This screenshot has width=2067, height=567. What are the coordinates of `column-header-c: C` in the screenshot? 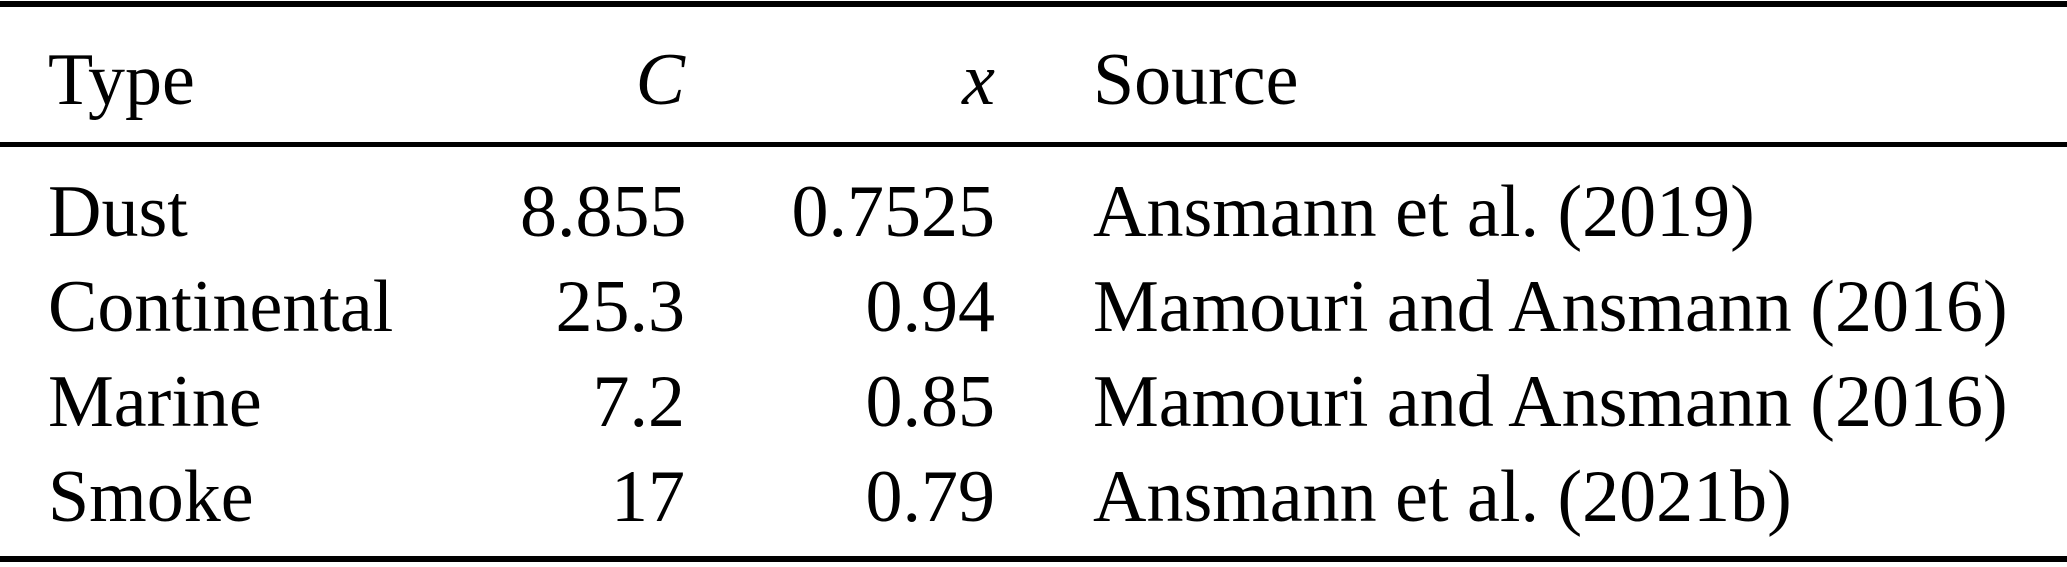 It's located at (660, 79).